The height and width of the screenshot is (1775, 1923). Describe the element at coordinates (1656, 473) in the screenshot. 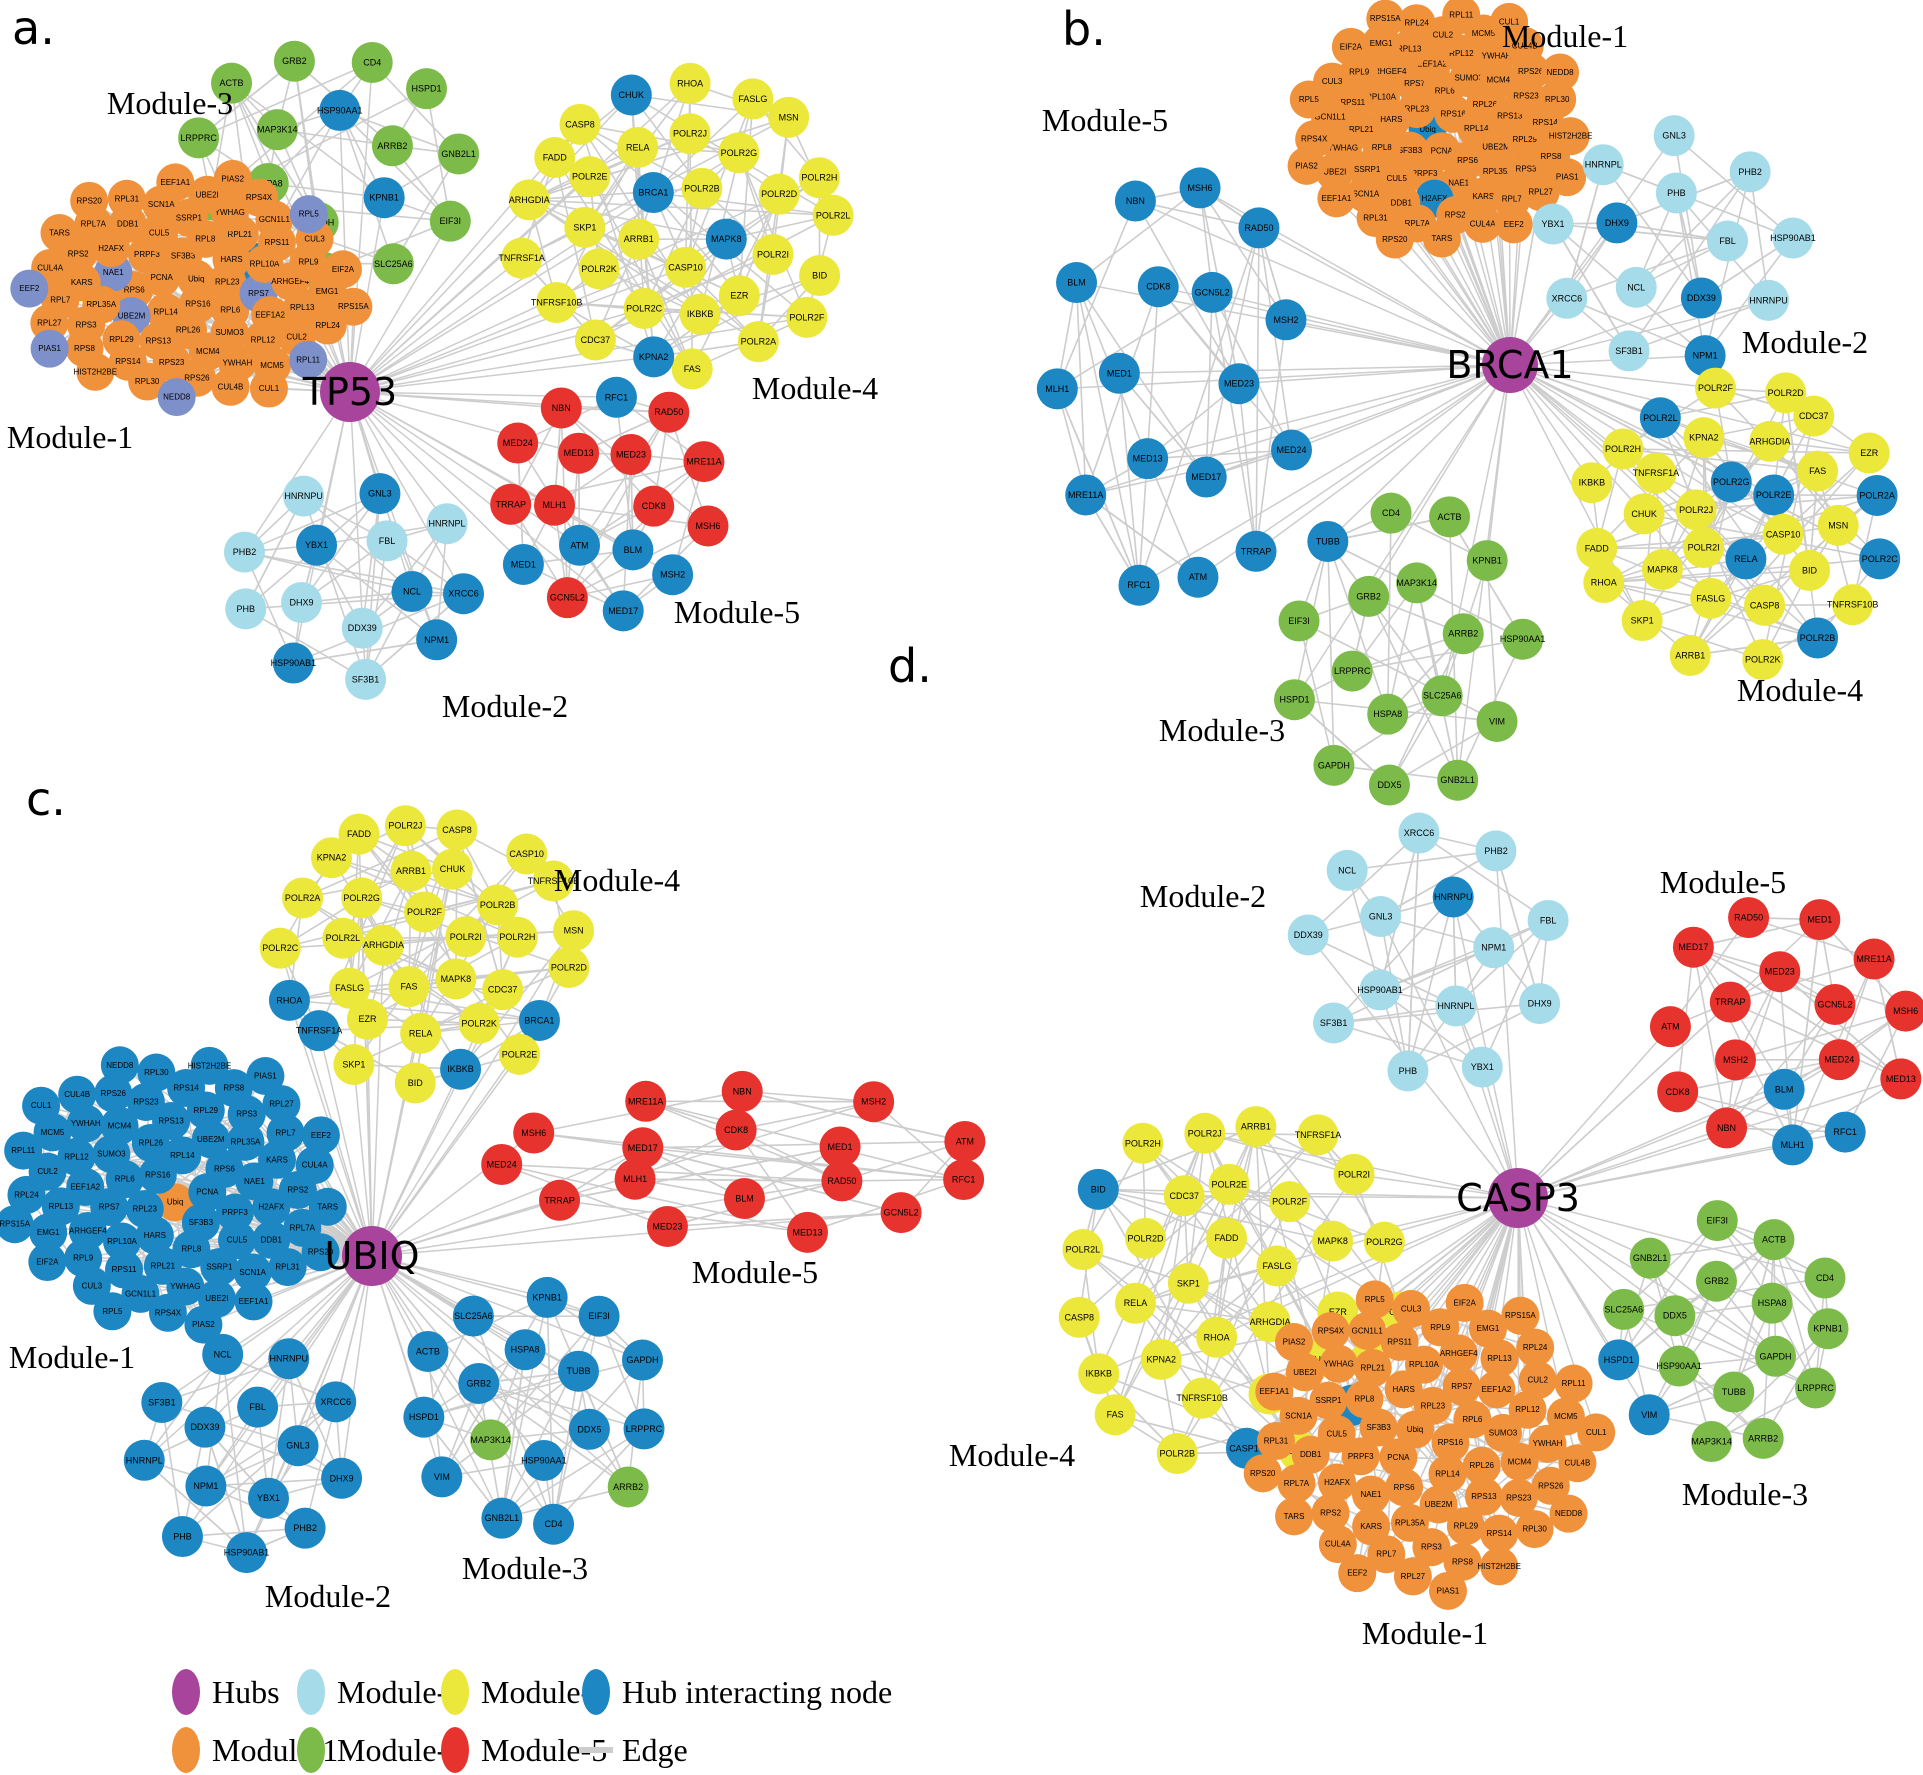

I see `node-TNFRSF1A` at that location.